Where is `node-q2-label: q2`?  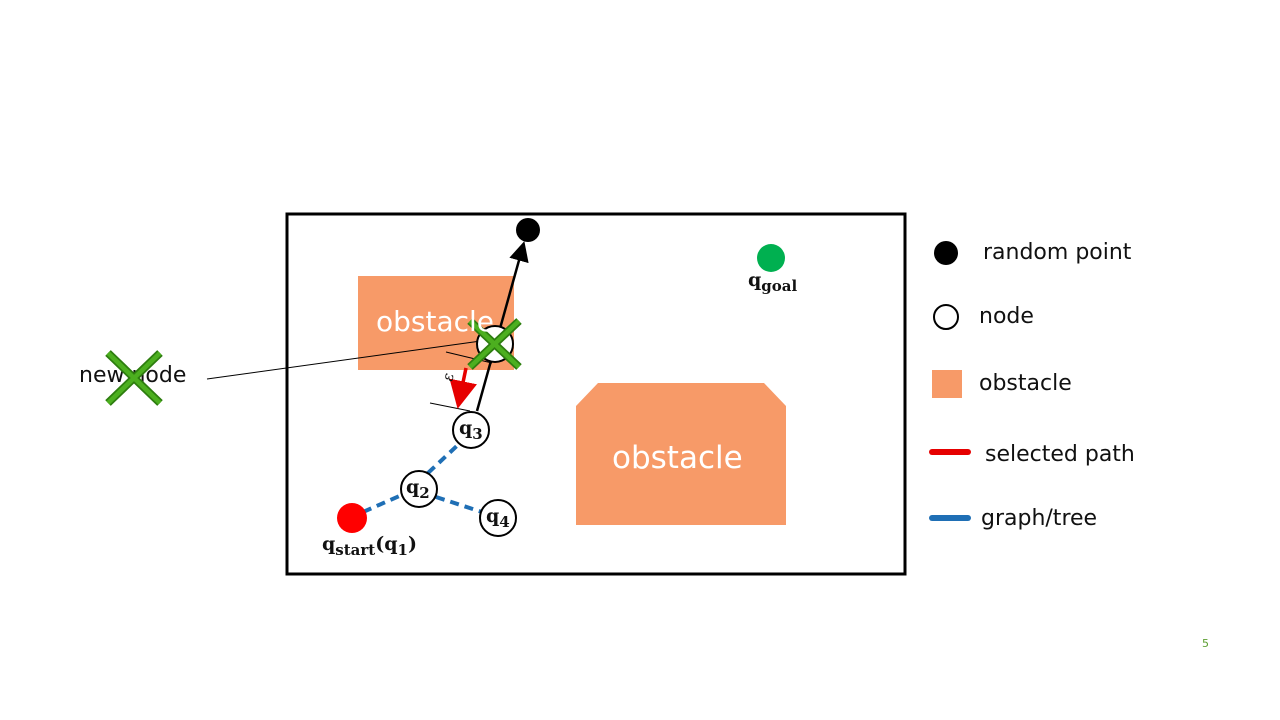
node-q2-label: q2 is located at coordinates (418, 489).